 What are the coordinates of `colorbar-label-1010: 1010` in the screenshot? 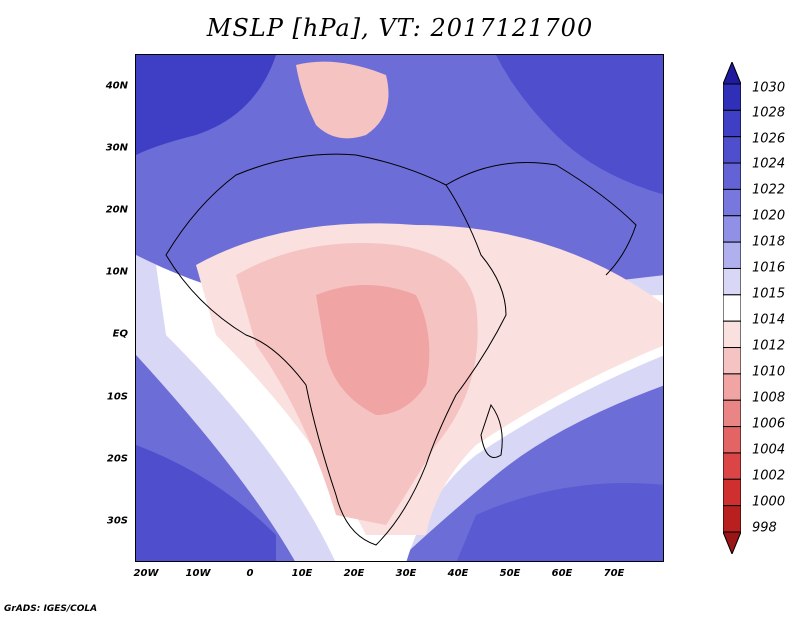 It's located at (769, 372).